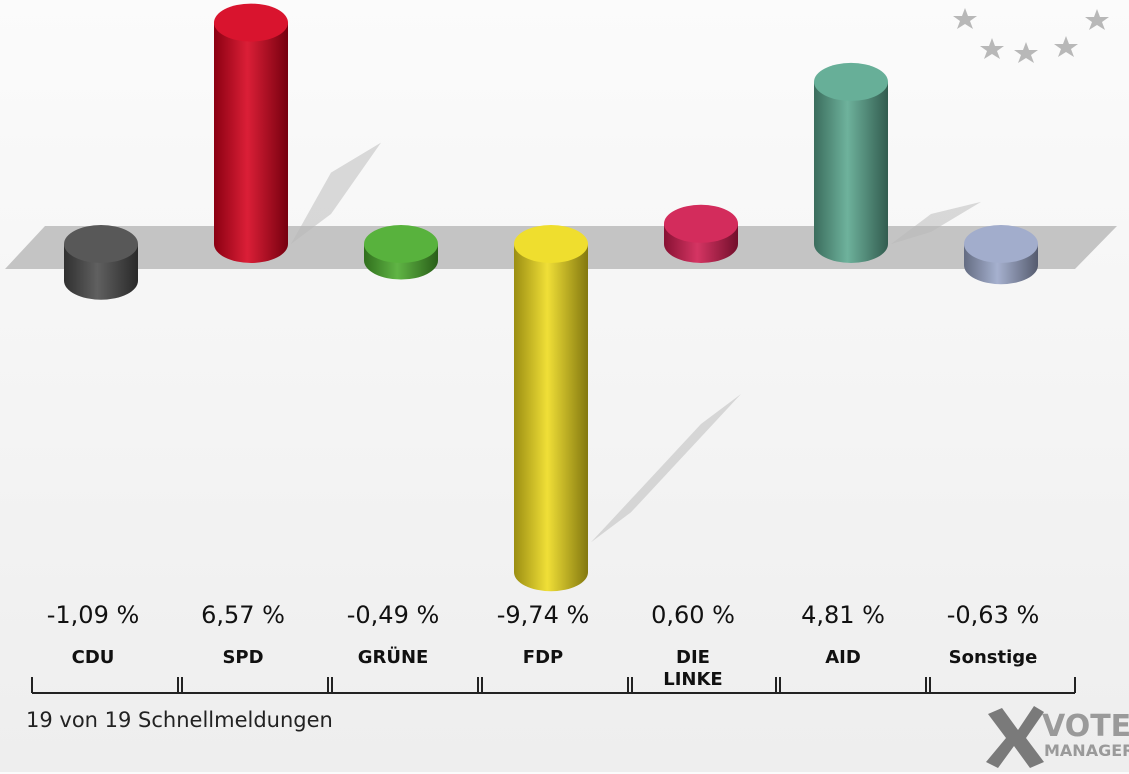  Describe the element at coordinates (93, 657) in the screenshot. I see `category-label: CDU` at that location.